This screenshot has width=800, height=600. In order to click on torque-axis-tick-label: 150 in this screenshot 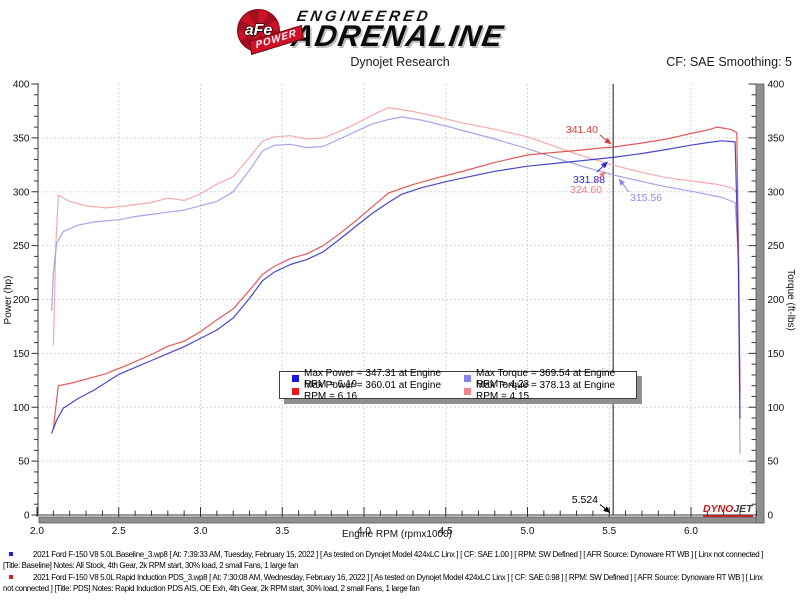, I will do `click(776, 354)`.